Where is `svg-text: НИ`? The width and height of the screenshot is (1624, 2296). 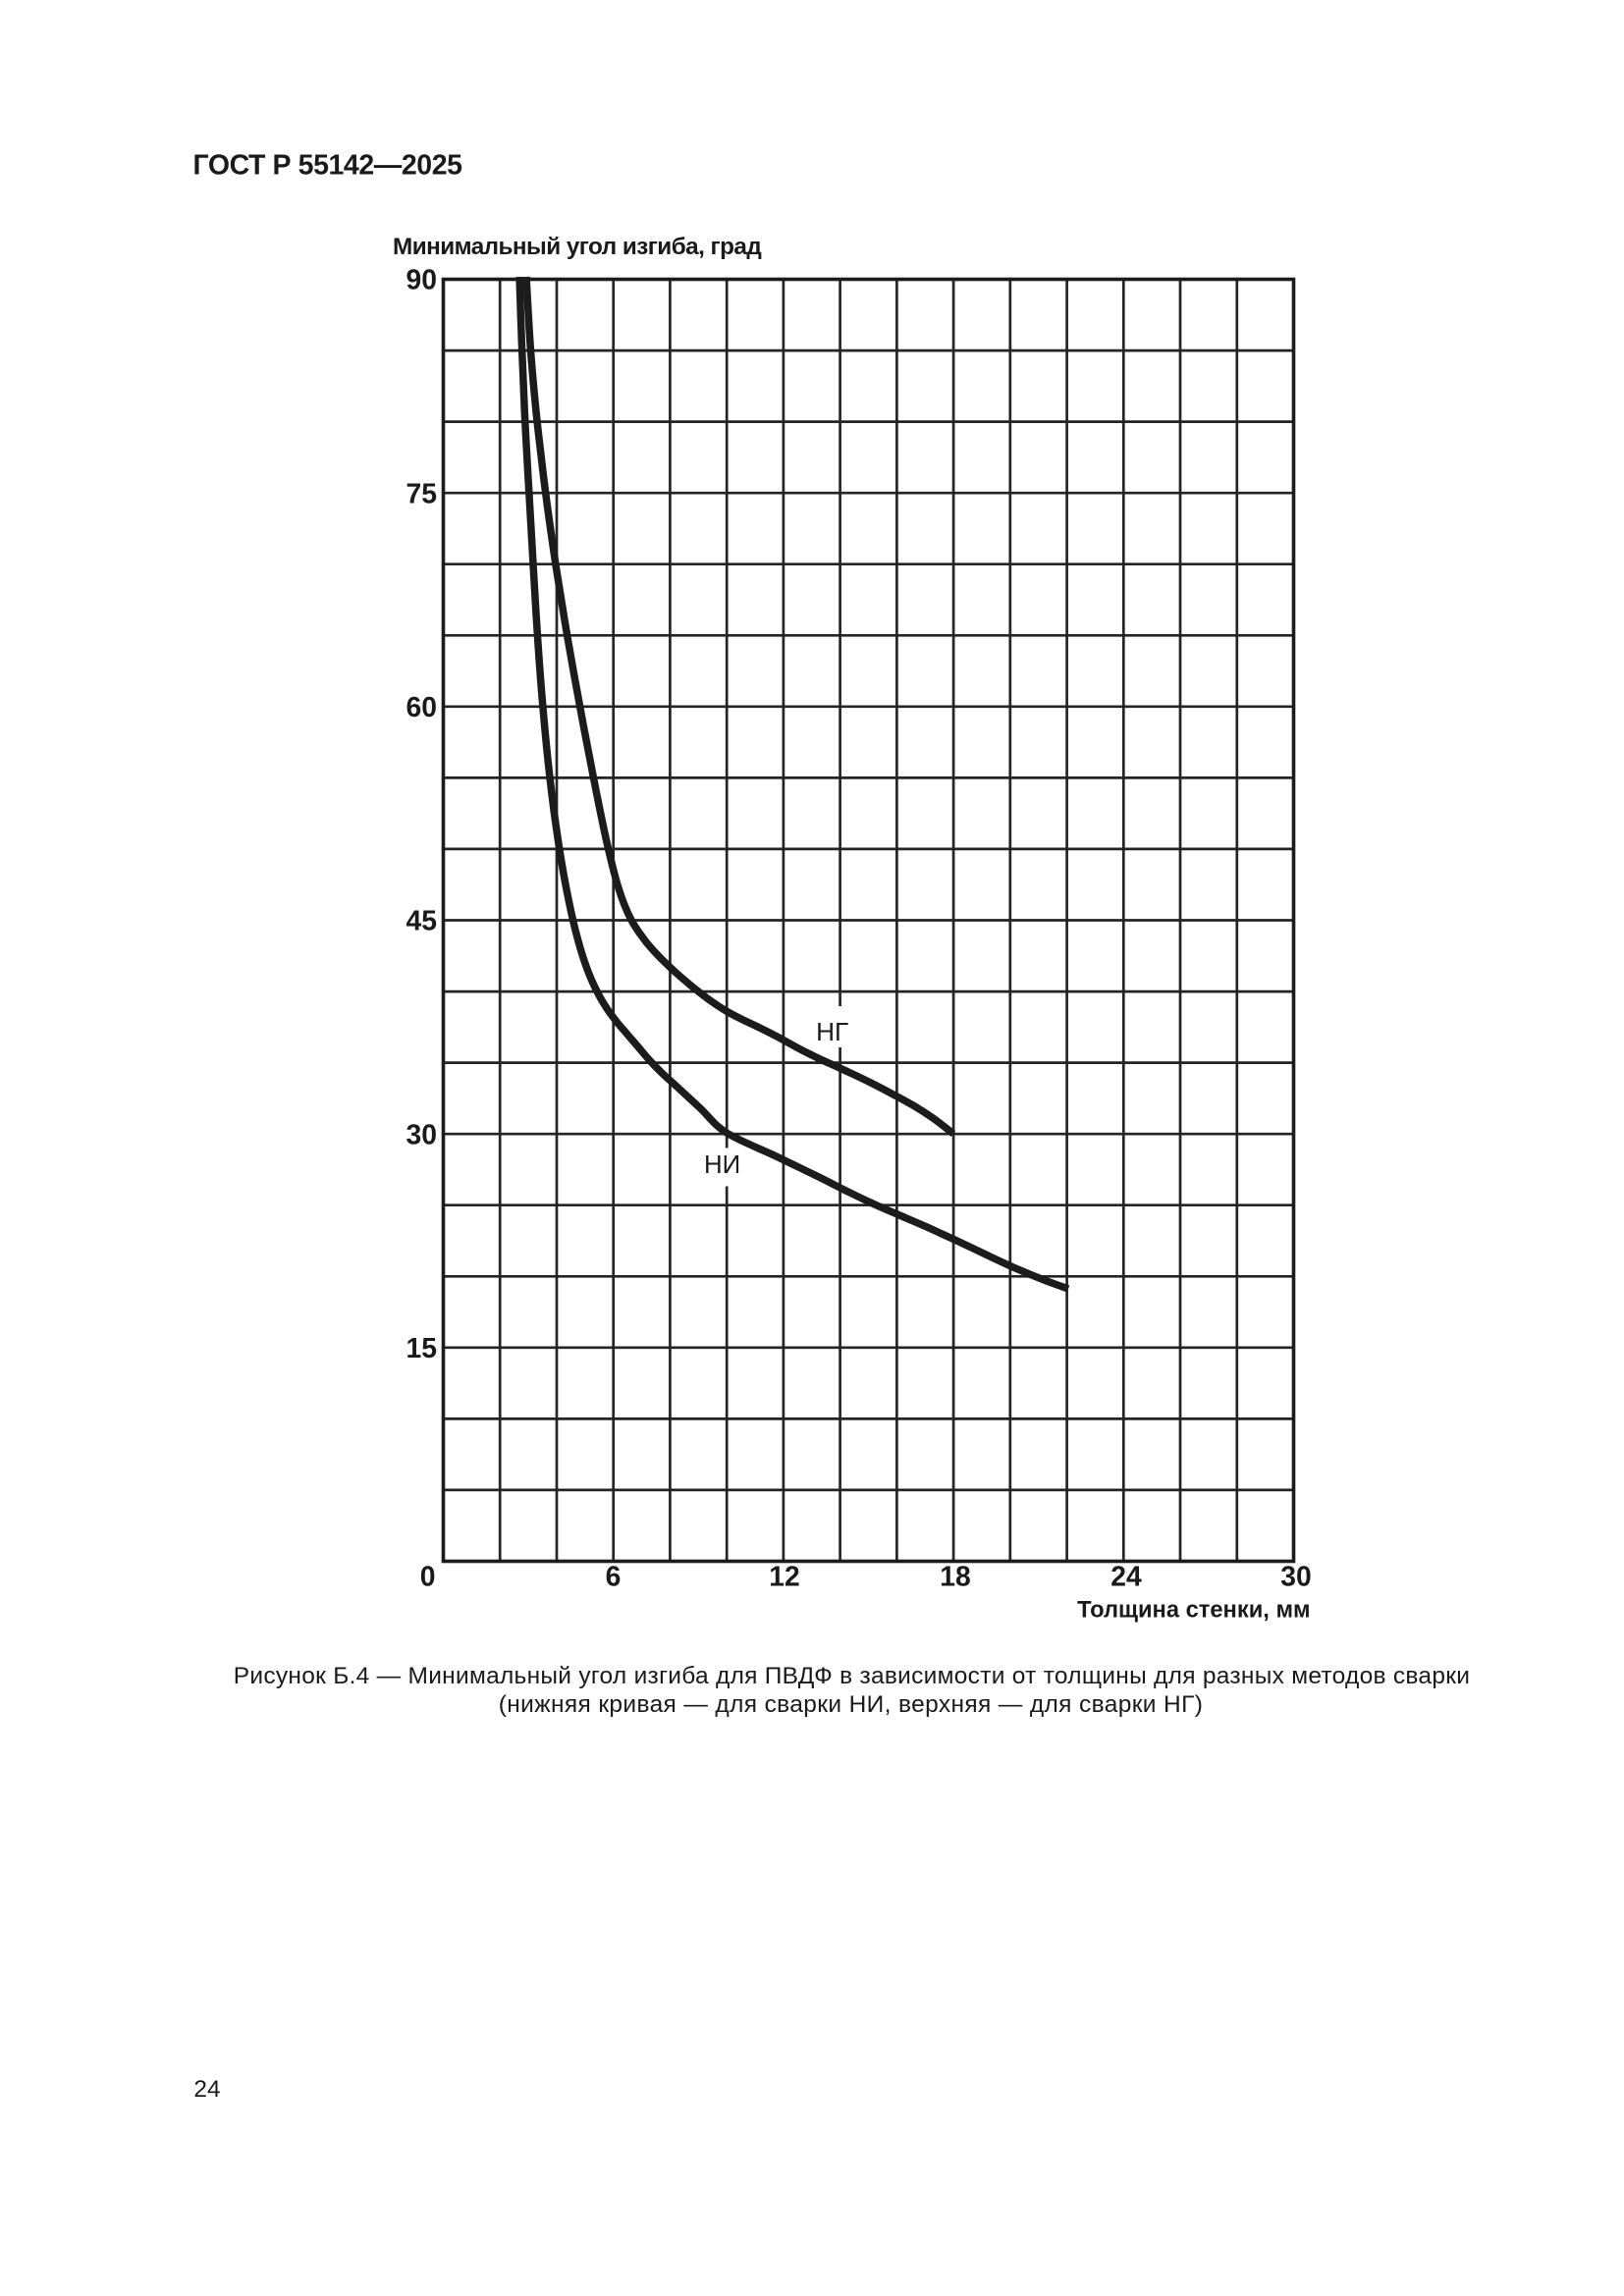 svg-text: НИ is located at coordinates (722, 1165).